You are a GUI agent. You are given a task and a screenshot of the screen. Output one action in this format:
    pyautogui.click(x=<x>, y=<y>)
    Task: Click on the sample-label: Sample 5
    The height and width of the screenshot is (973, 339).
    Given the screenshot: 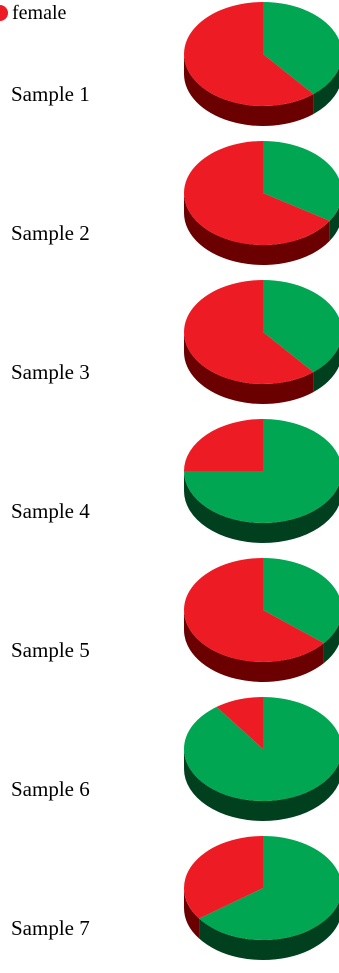 What is the action you would take?
    pyautogui.click(x=50, y=650)
    